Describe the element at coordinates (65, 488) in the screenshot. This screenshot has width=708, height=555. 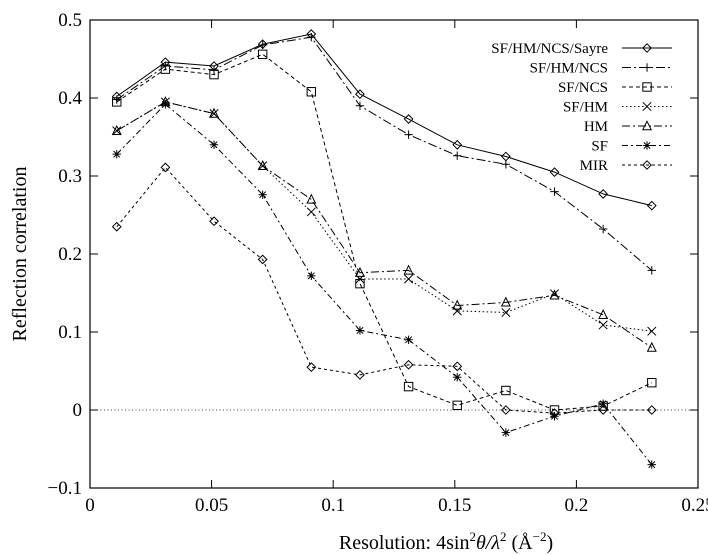
I see `y-tick-label: −0.1` at that location.